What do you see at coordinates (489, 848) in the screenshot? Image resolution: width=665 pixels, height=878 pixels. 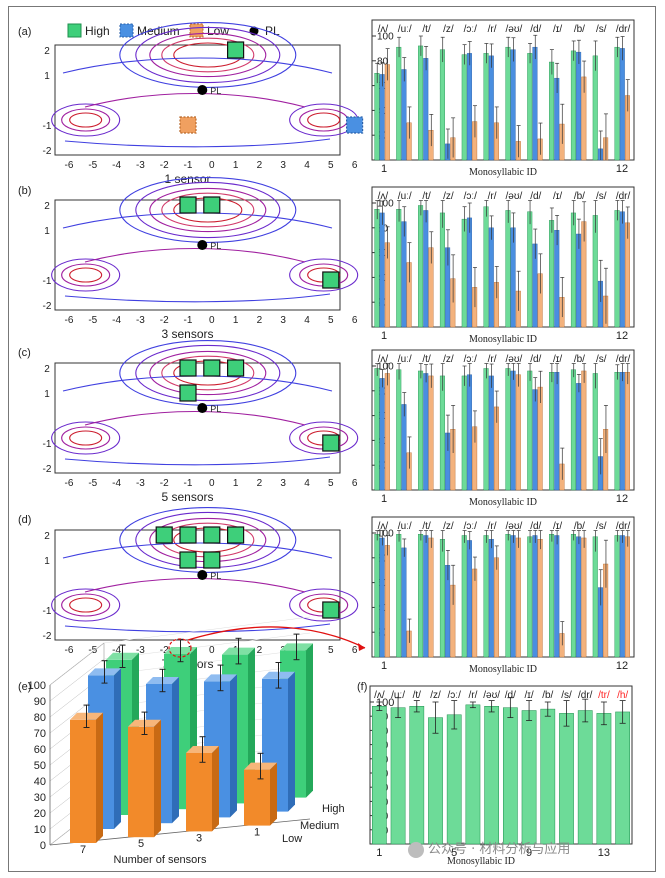 I see `watermark: 公众号 · 材料分析与应用` at bounding box center [489, 848].